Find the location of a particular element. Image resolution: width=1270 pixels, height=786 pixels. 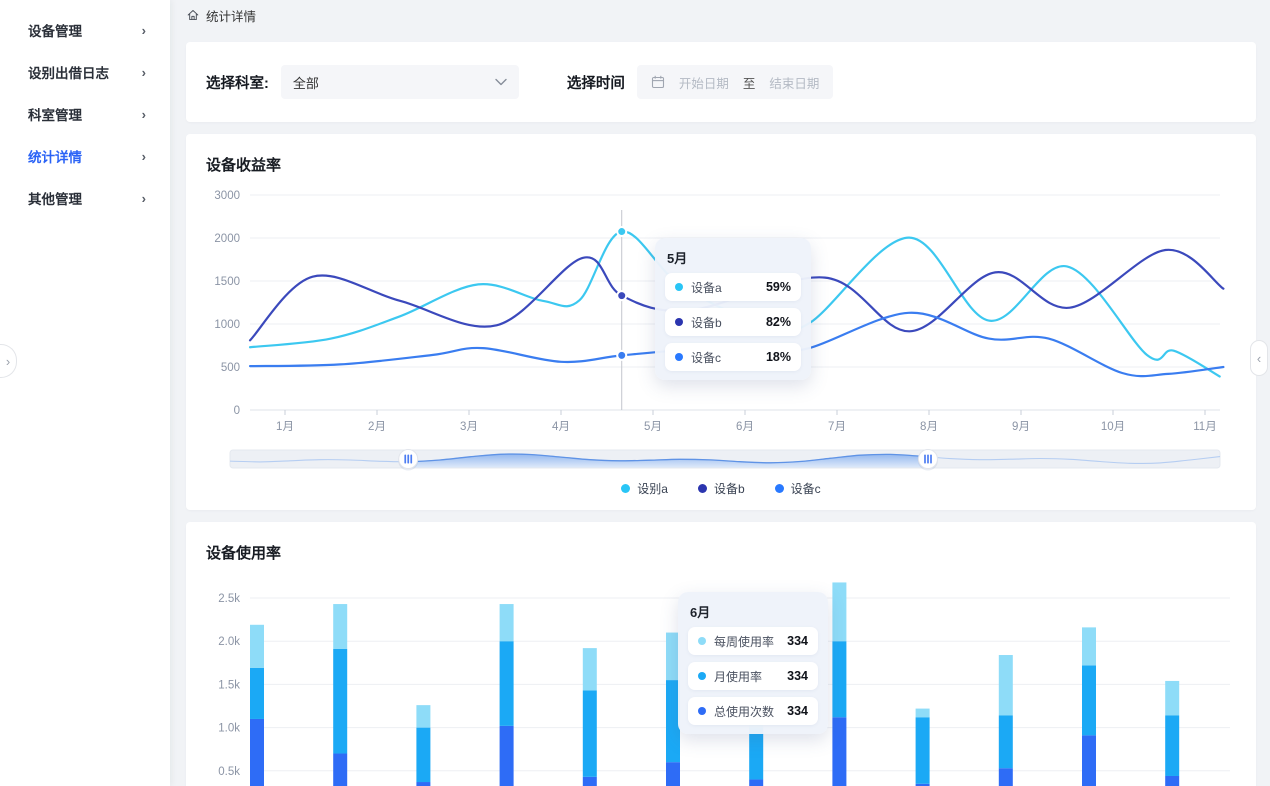

svg-text: 4月 is located at coordinates (561, 427).